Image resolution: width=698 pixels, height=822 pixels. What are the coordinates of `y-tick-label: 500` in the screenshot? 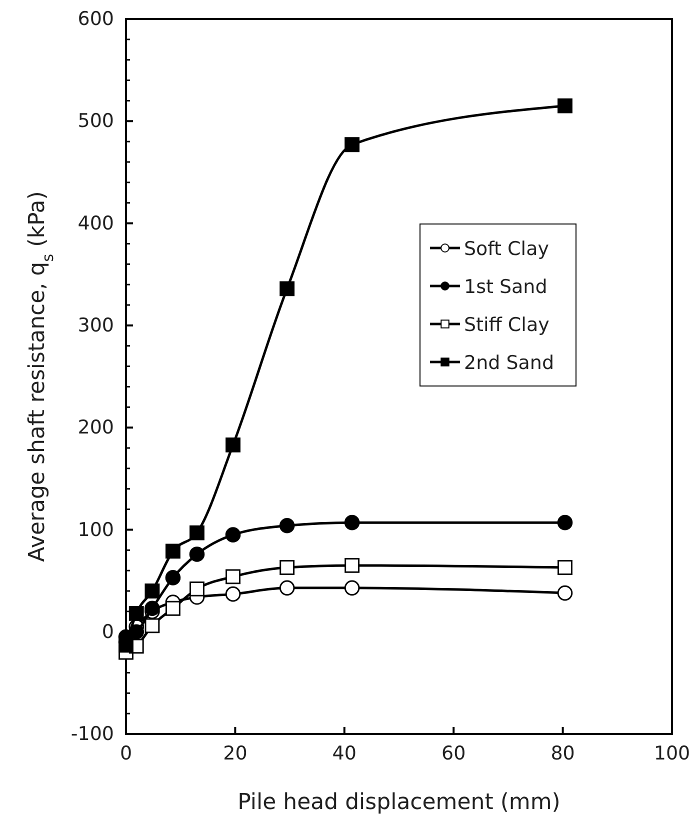 It's located at (96, 121).